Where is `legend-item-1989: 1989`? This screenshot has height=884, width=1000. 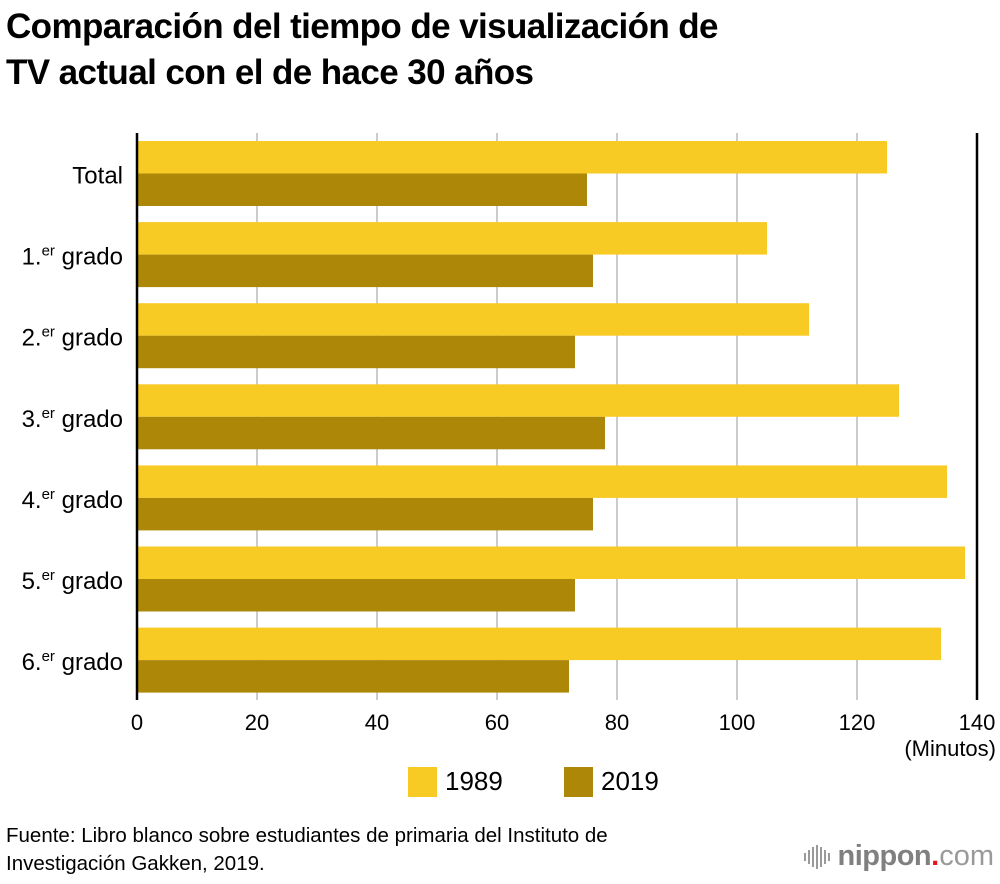 legend-item-1989: 1989 is located at coordinates (455, 781).